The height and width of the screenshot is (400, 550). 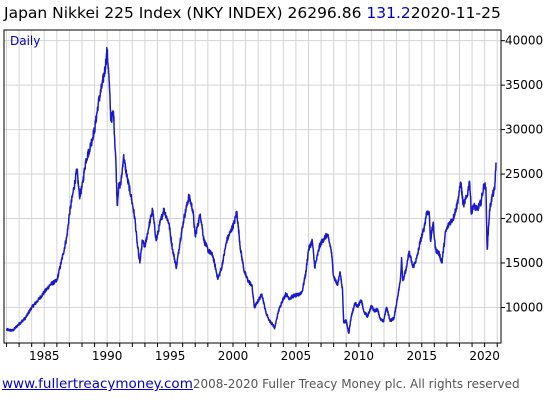 I want to click on y-tick-label: 30000, so click(x=524, y=130).